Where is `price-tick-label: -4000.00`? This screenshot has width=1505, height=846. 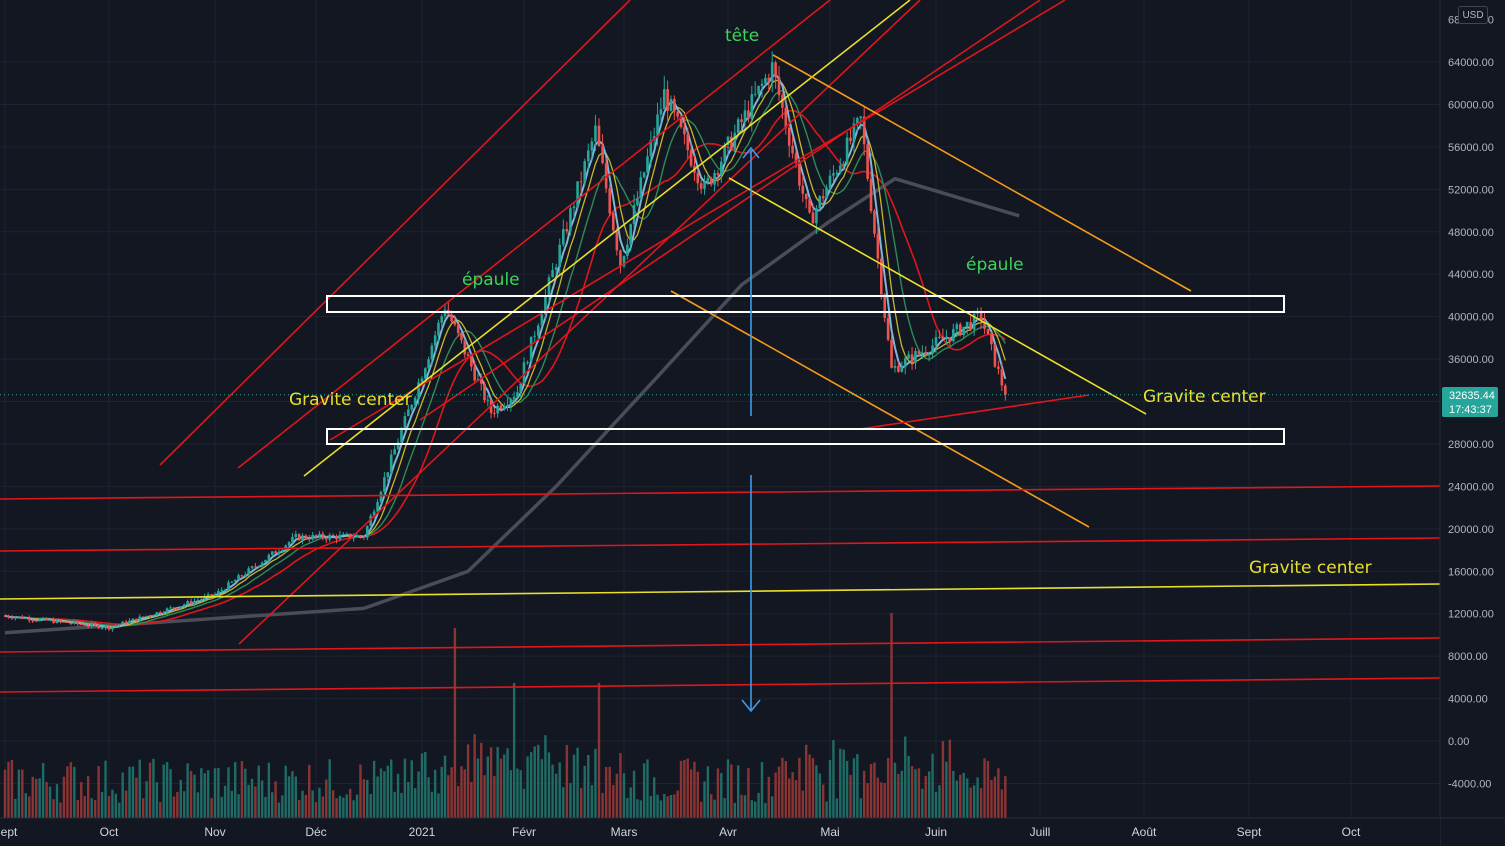
price-tick-label: -4000.00 is located at coordinates (1469, 784).